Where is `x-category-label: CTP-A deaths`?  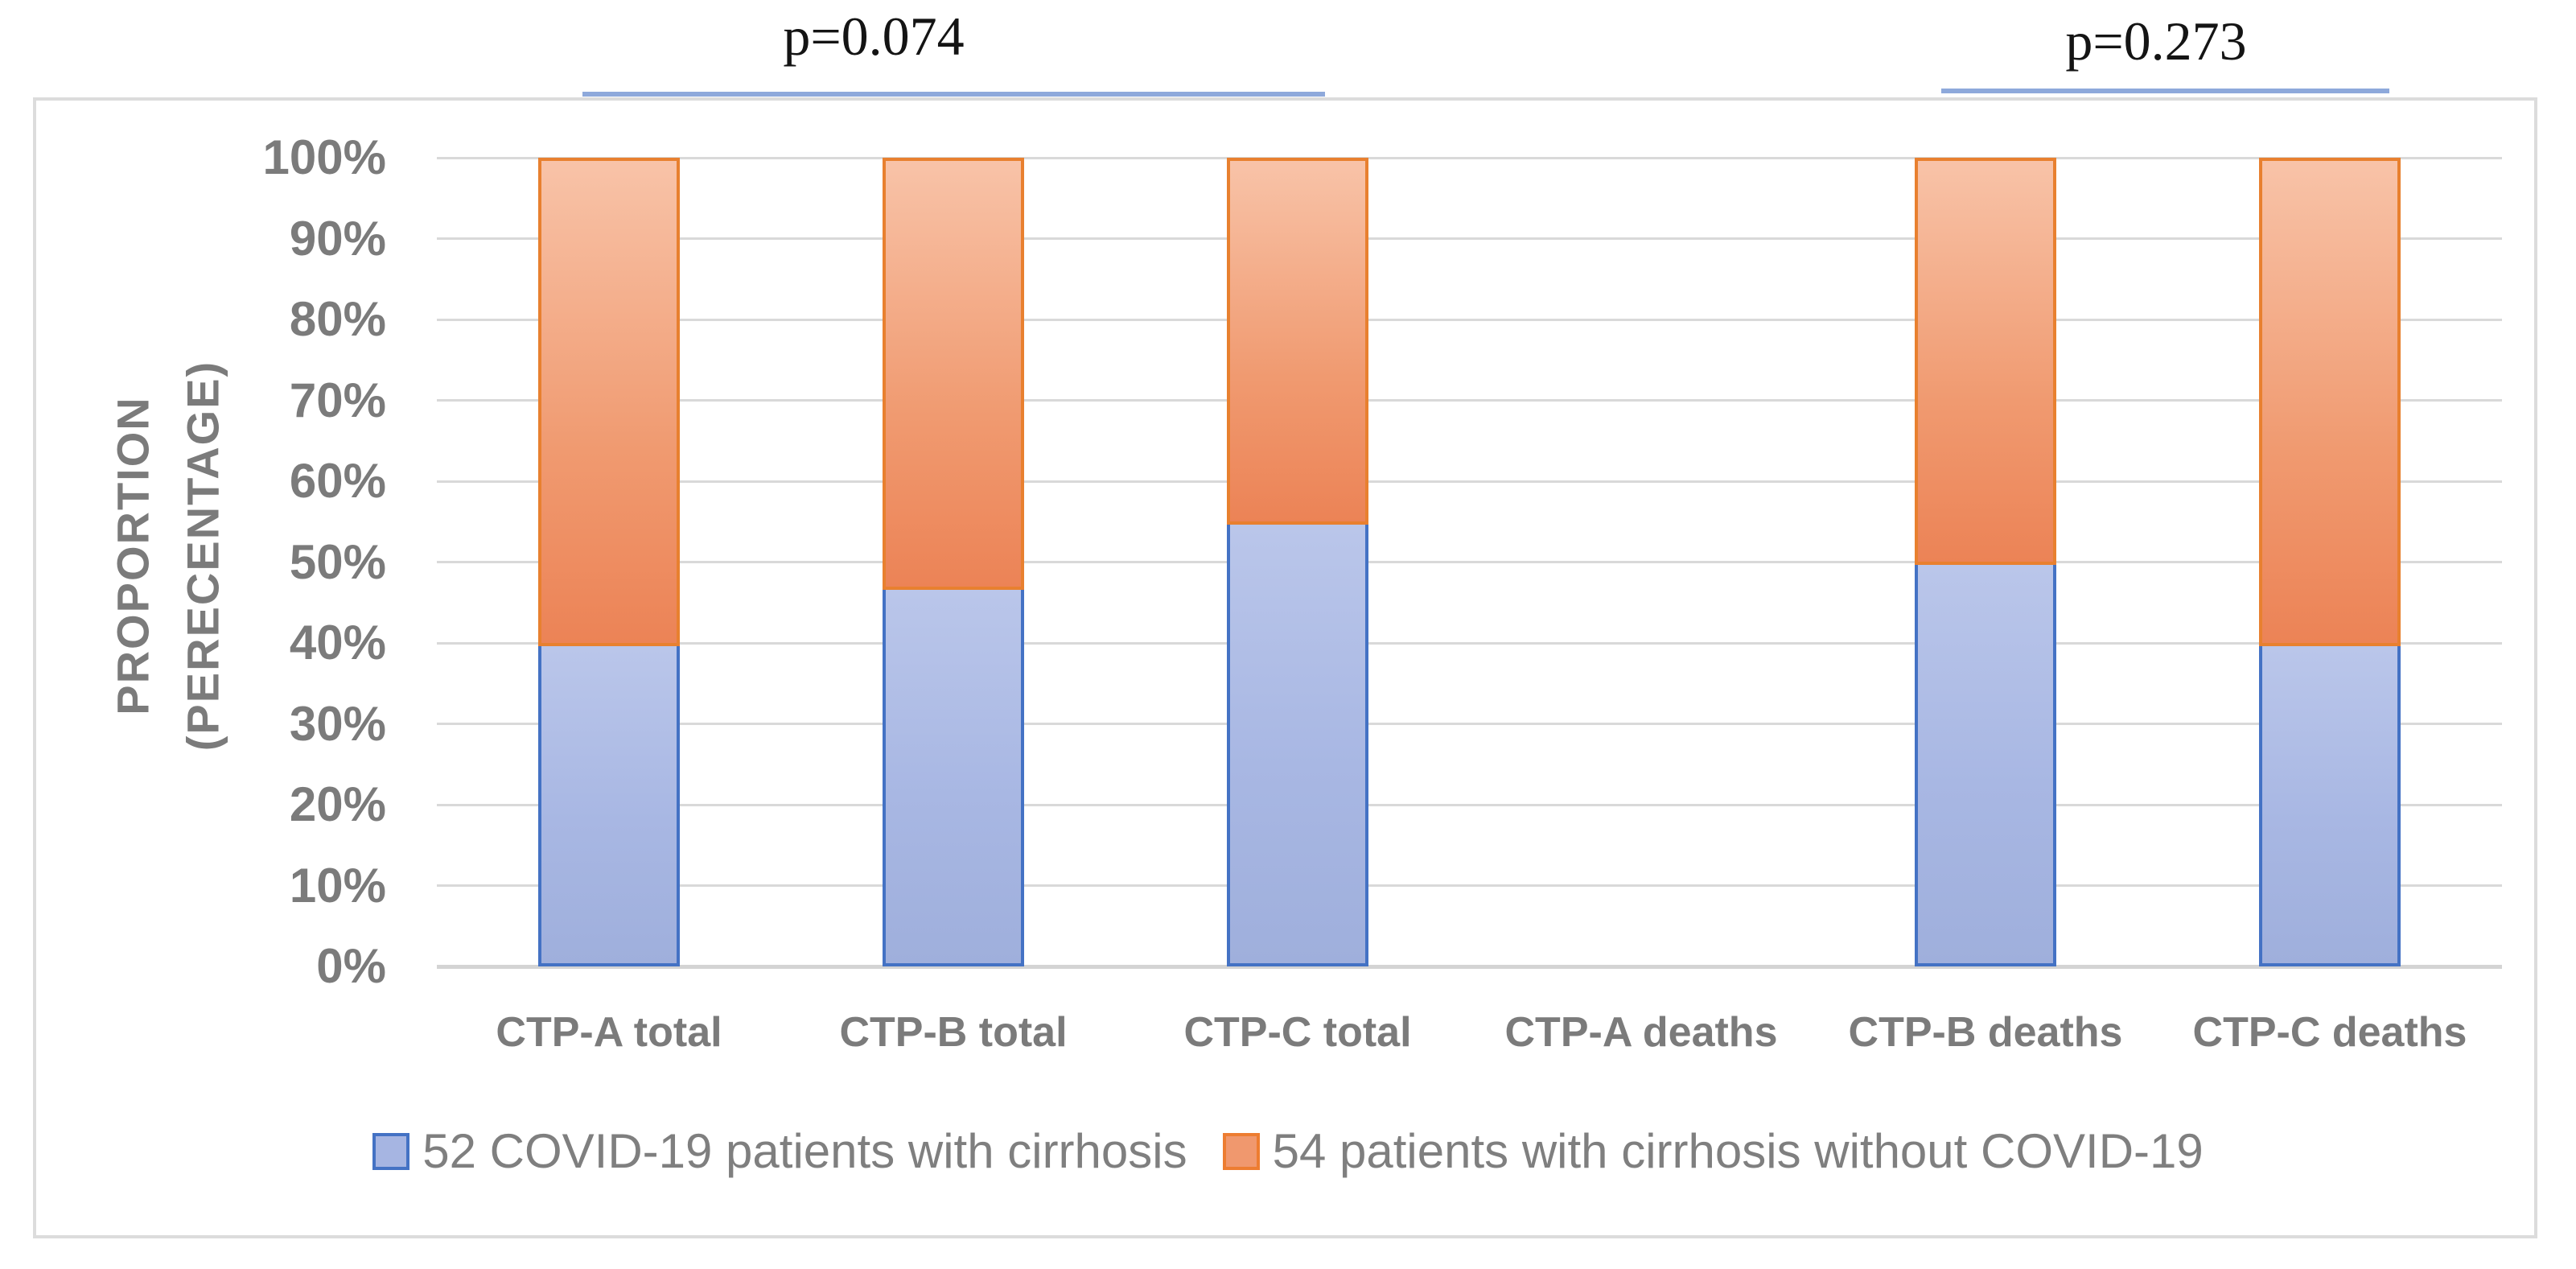 x-category-label: CTP-A deaths is located at coordinates (1641, 1032).